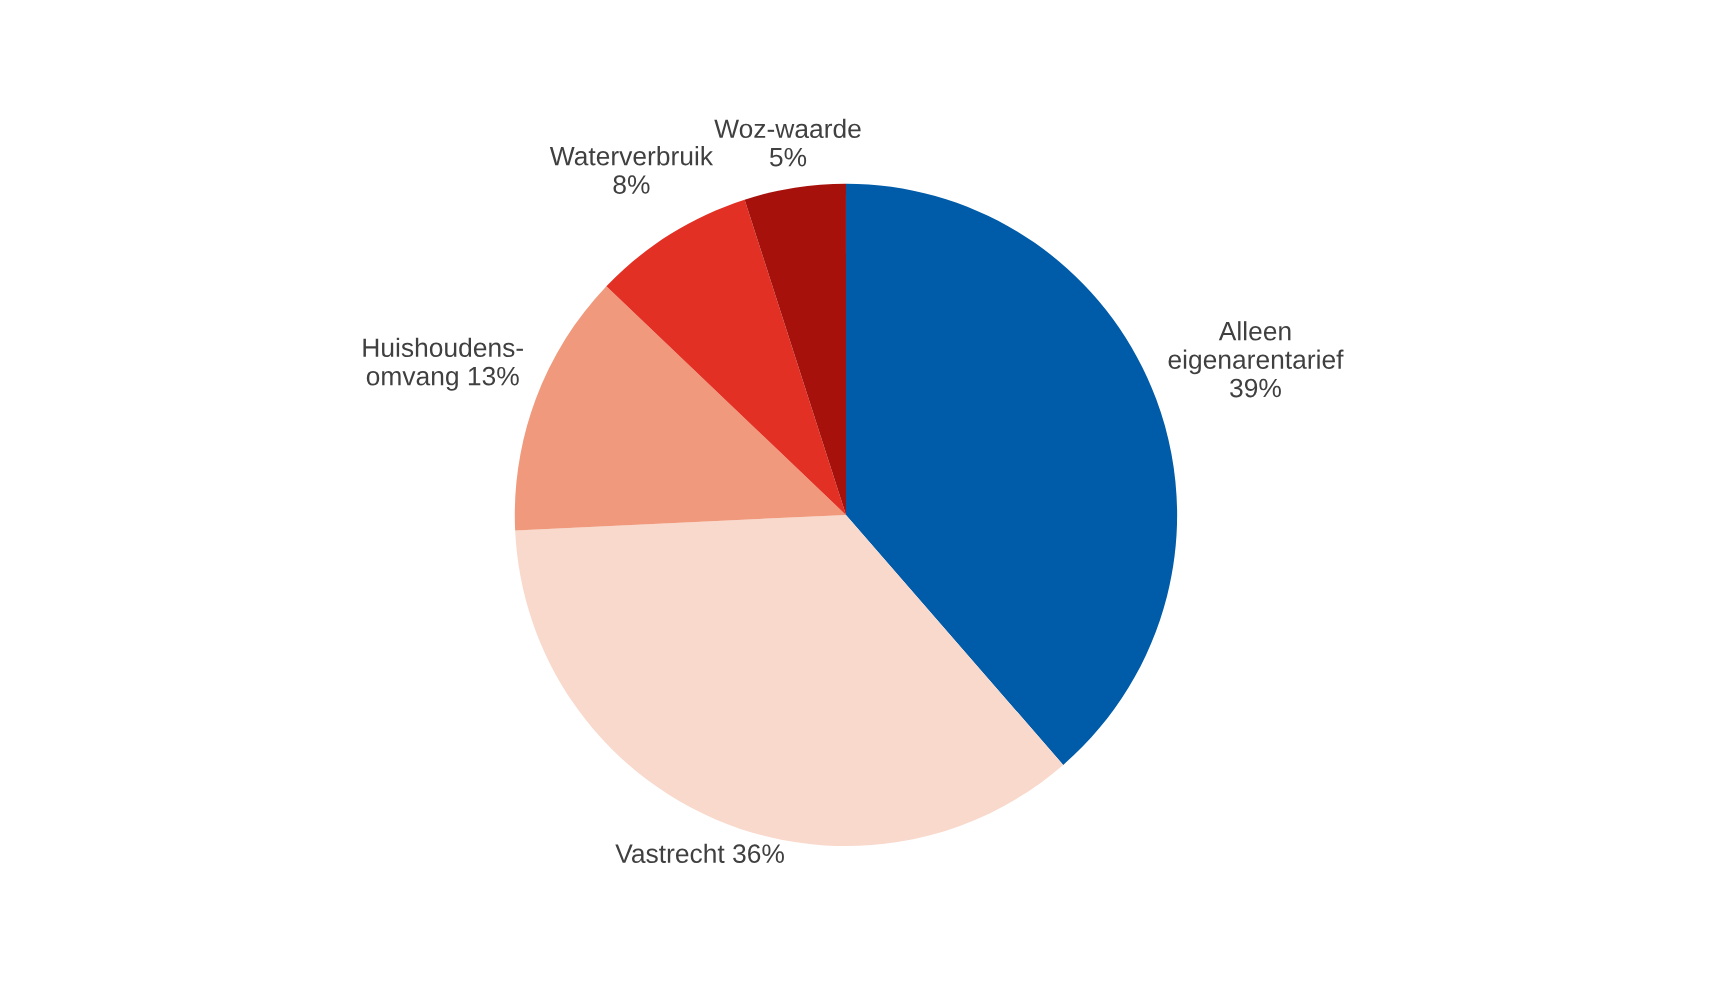 The image size is (1730, 996). What do you see at coordinates (443, 364) in the screenshot?
I see `slice-label: Huishoudens- omvang 13%` at bounding box center [443, 364].